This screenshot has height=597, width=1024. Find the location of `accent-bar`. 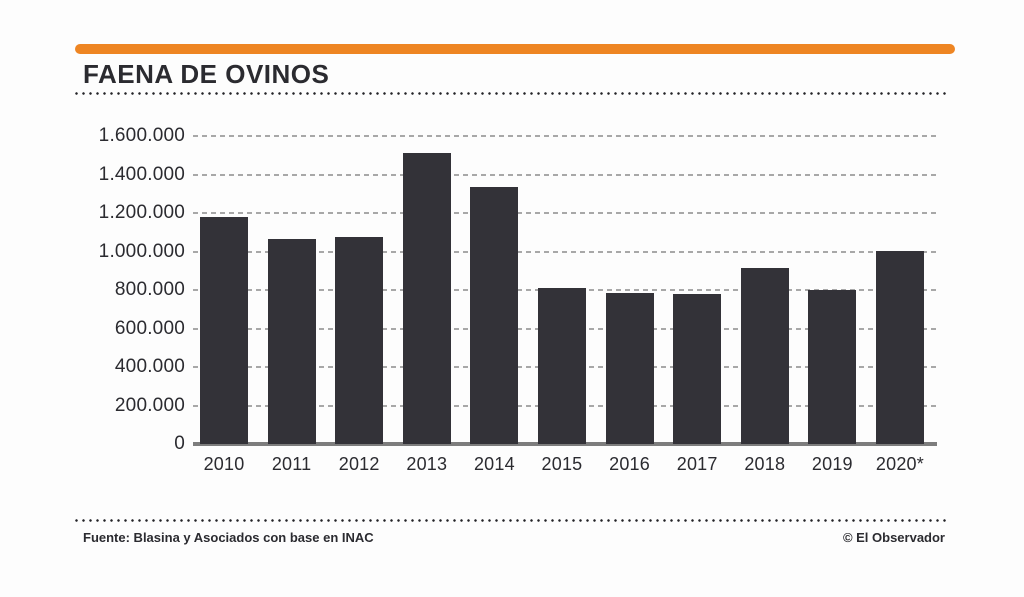

accent-bar is located at coordinates (515, 49).